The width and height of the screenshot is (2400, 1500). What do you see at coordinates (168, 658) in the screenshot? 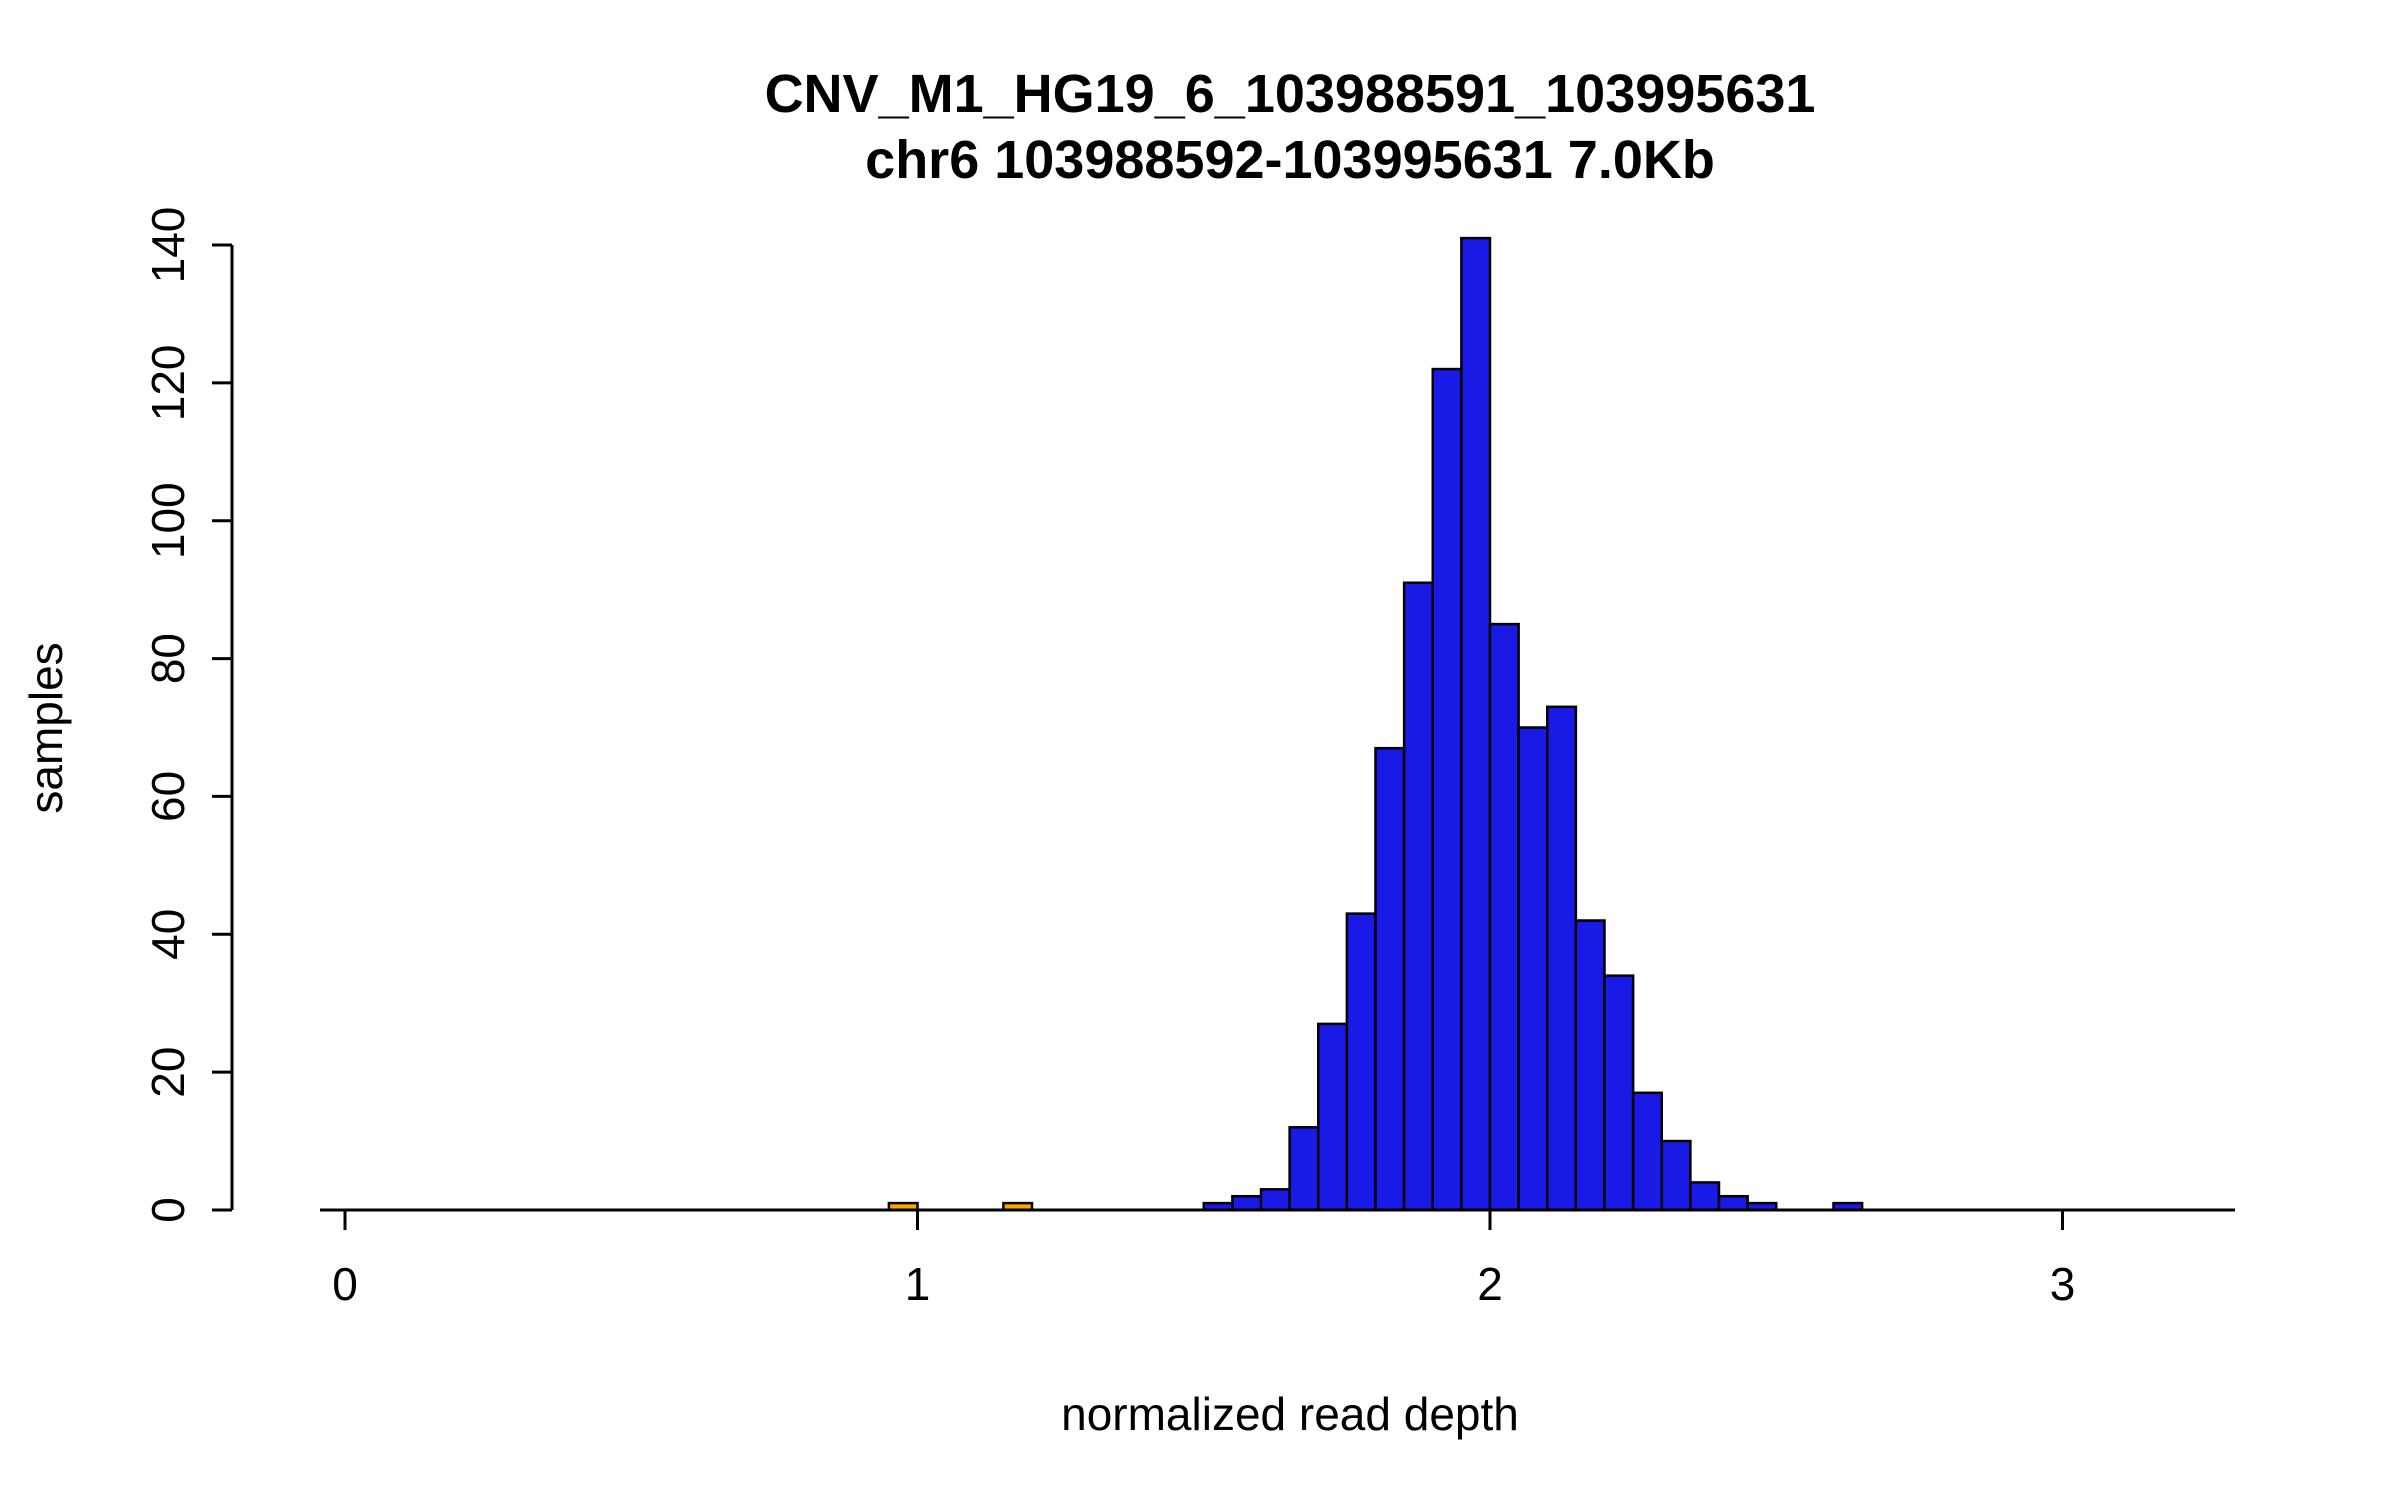
I see `y-tick-label: 80` at bounding box center [168, 658].